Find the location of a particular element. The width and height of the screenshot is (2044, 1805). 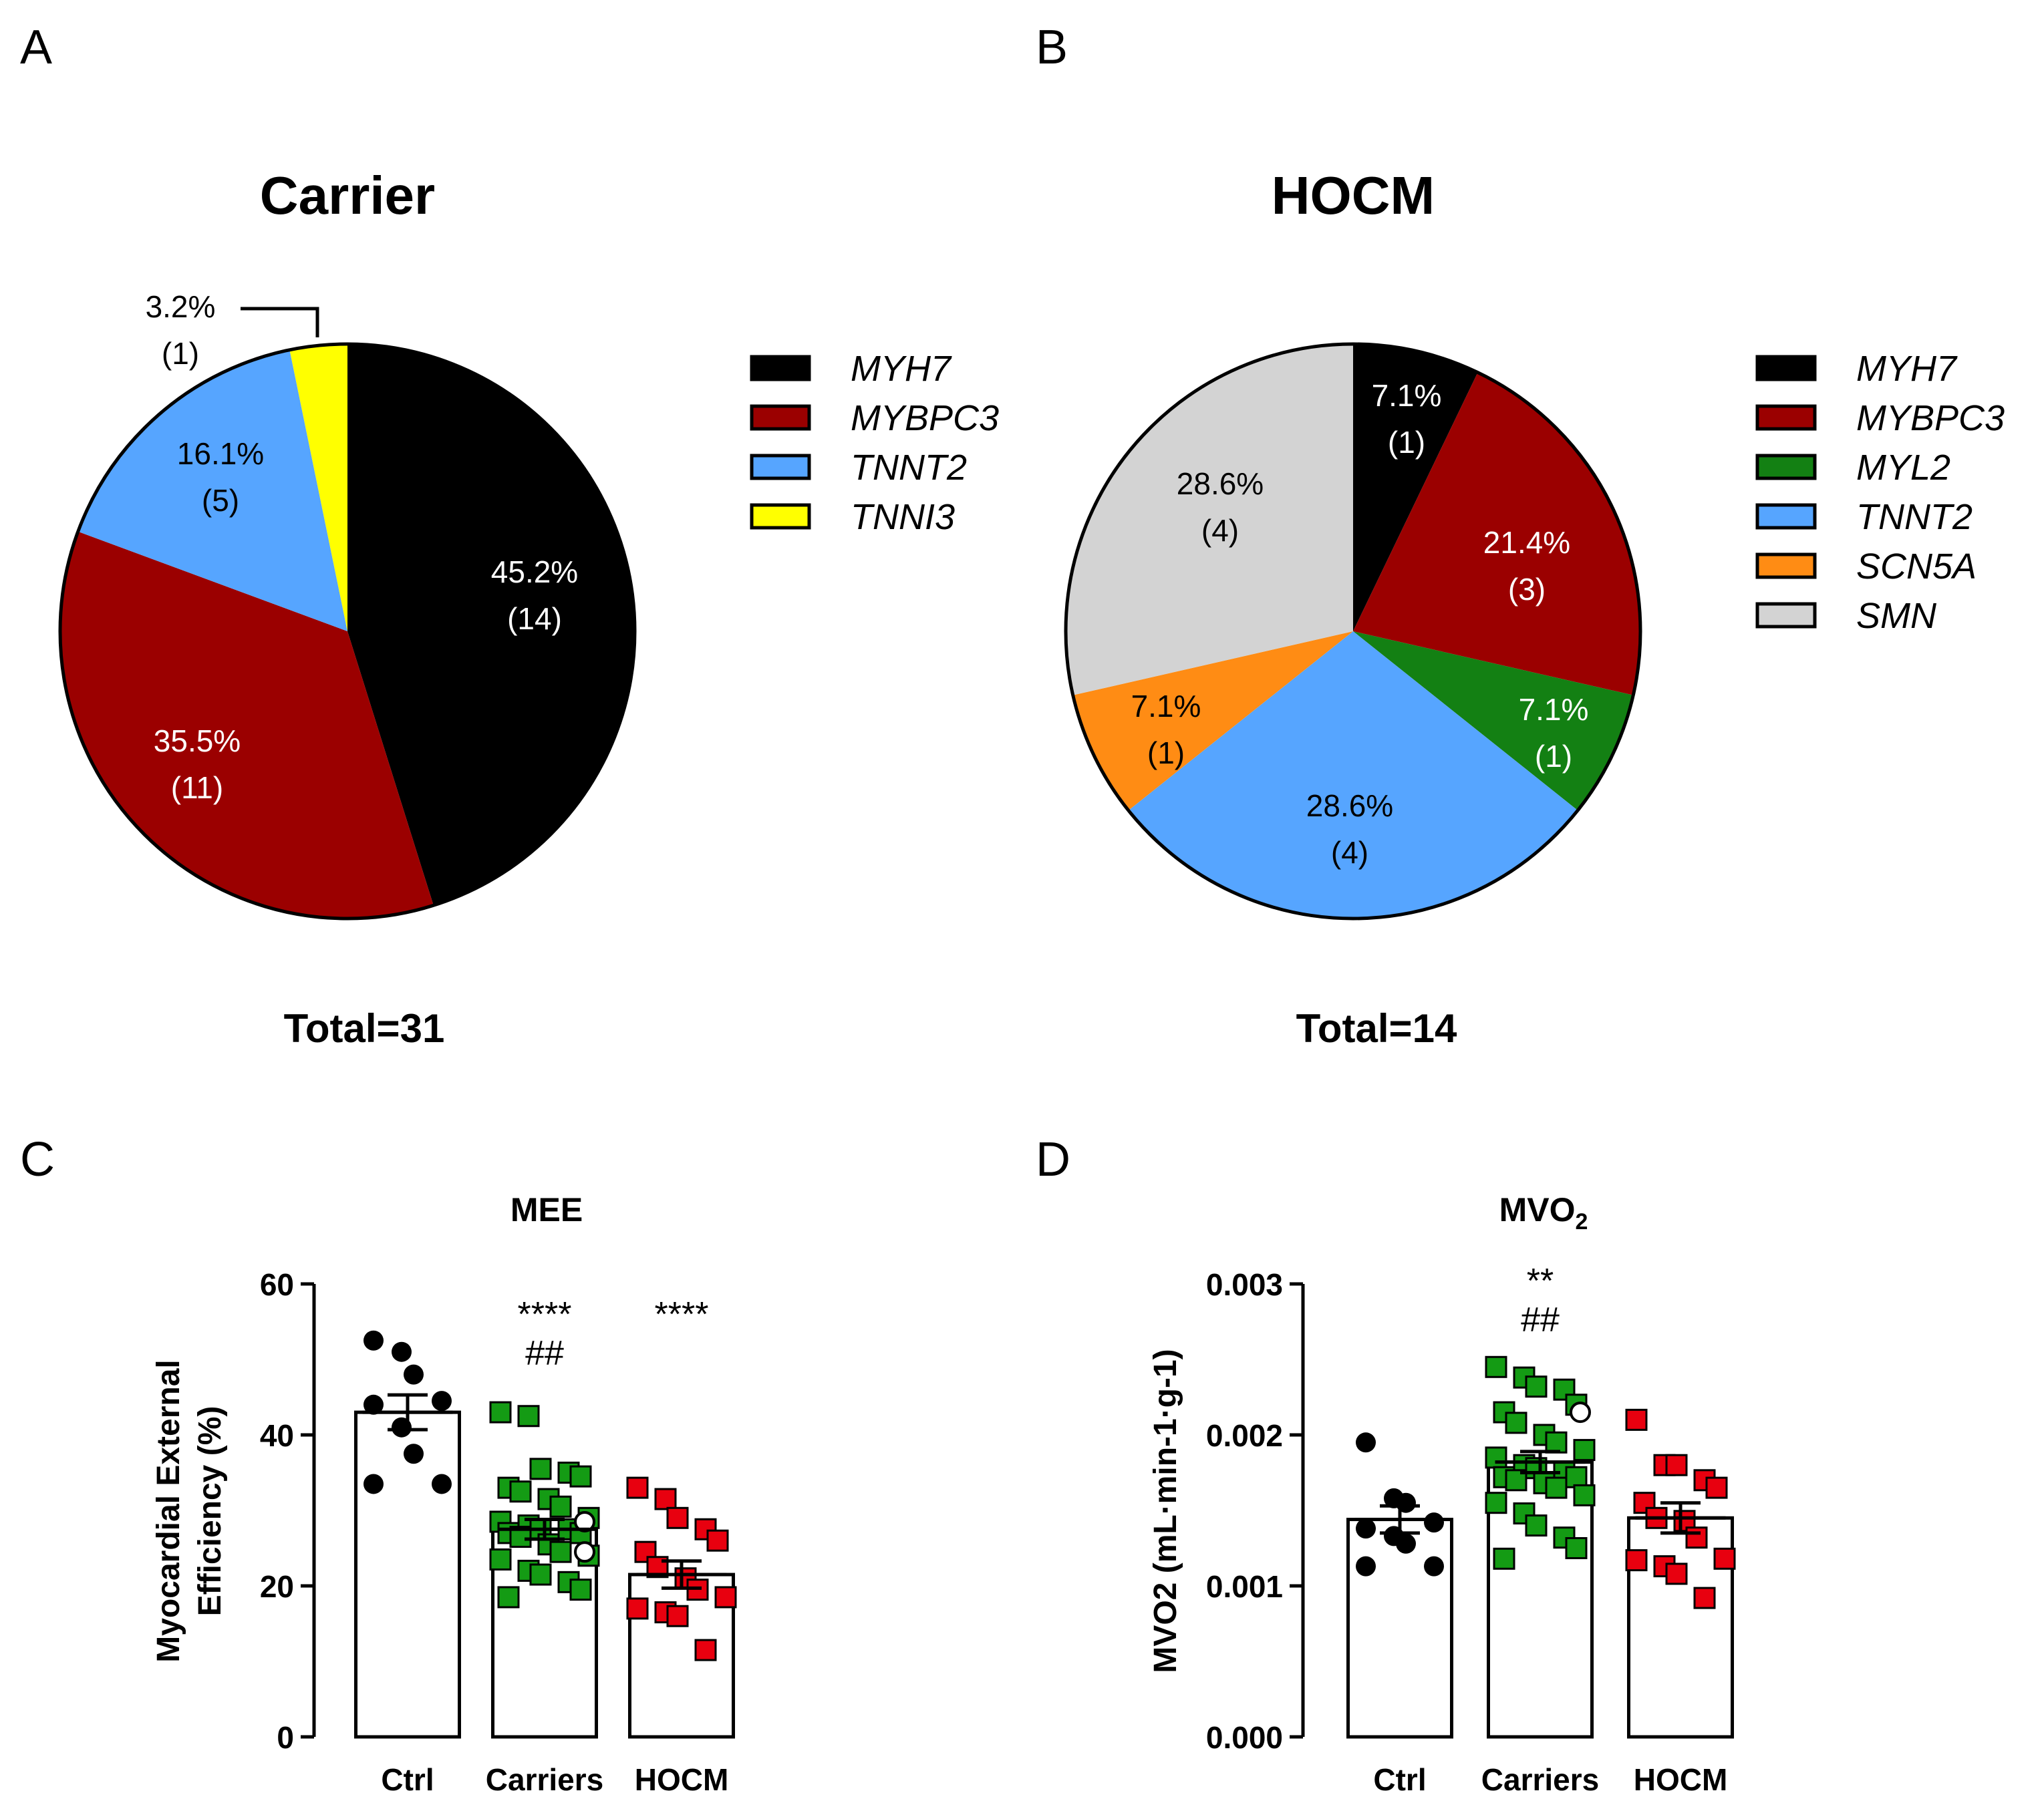

panel-letter-c: C is located at coordinates (37, 1159).